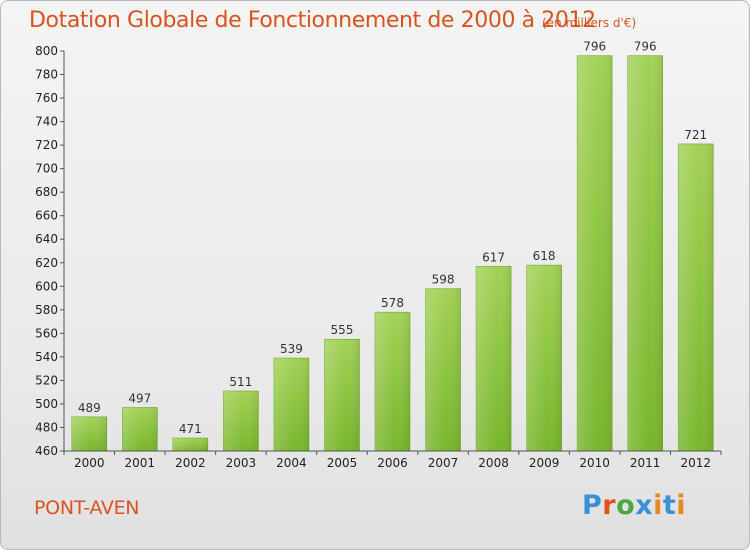 This screenshot has width=750, height=550. I want to click on data-label: 555, so click(342, 330).